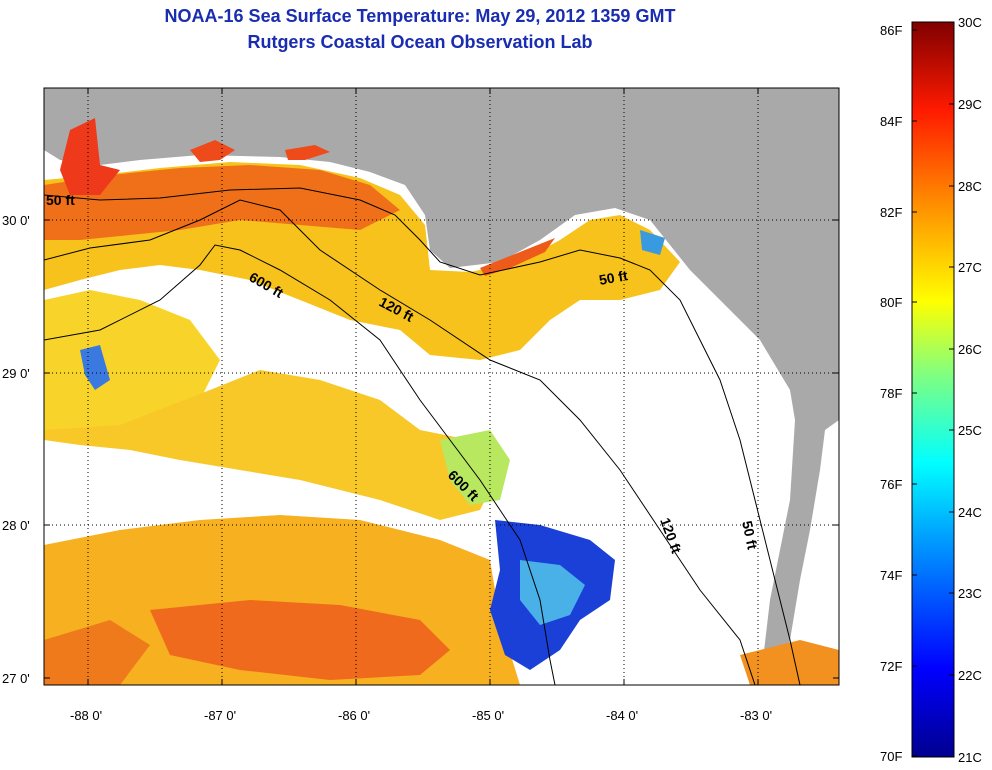 The image size is (992, 770). Describe the element at coordinates (97, 652) in the screenshot. I see `sst-sw-hot` at that location.